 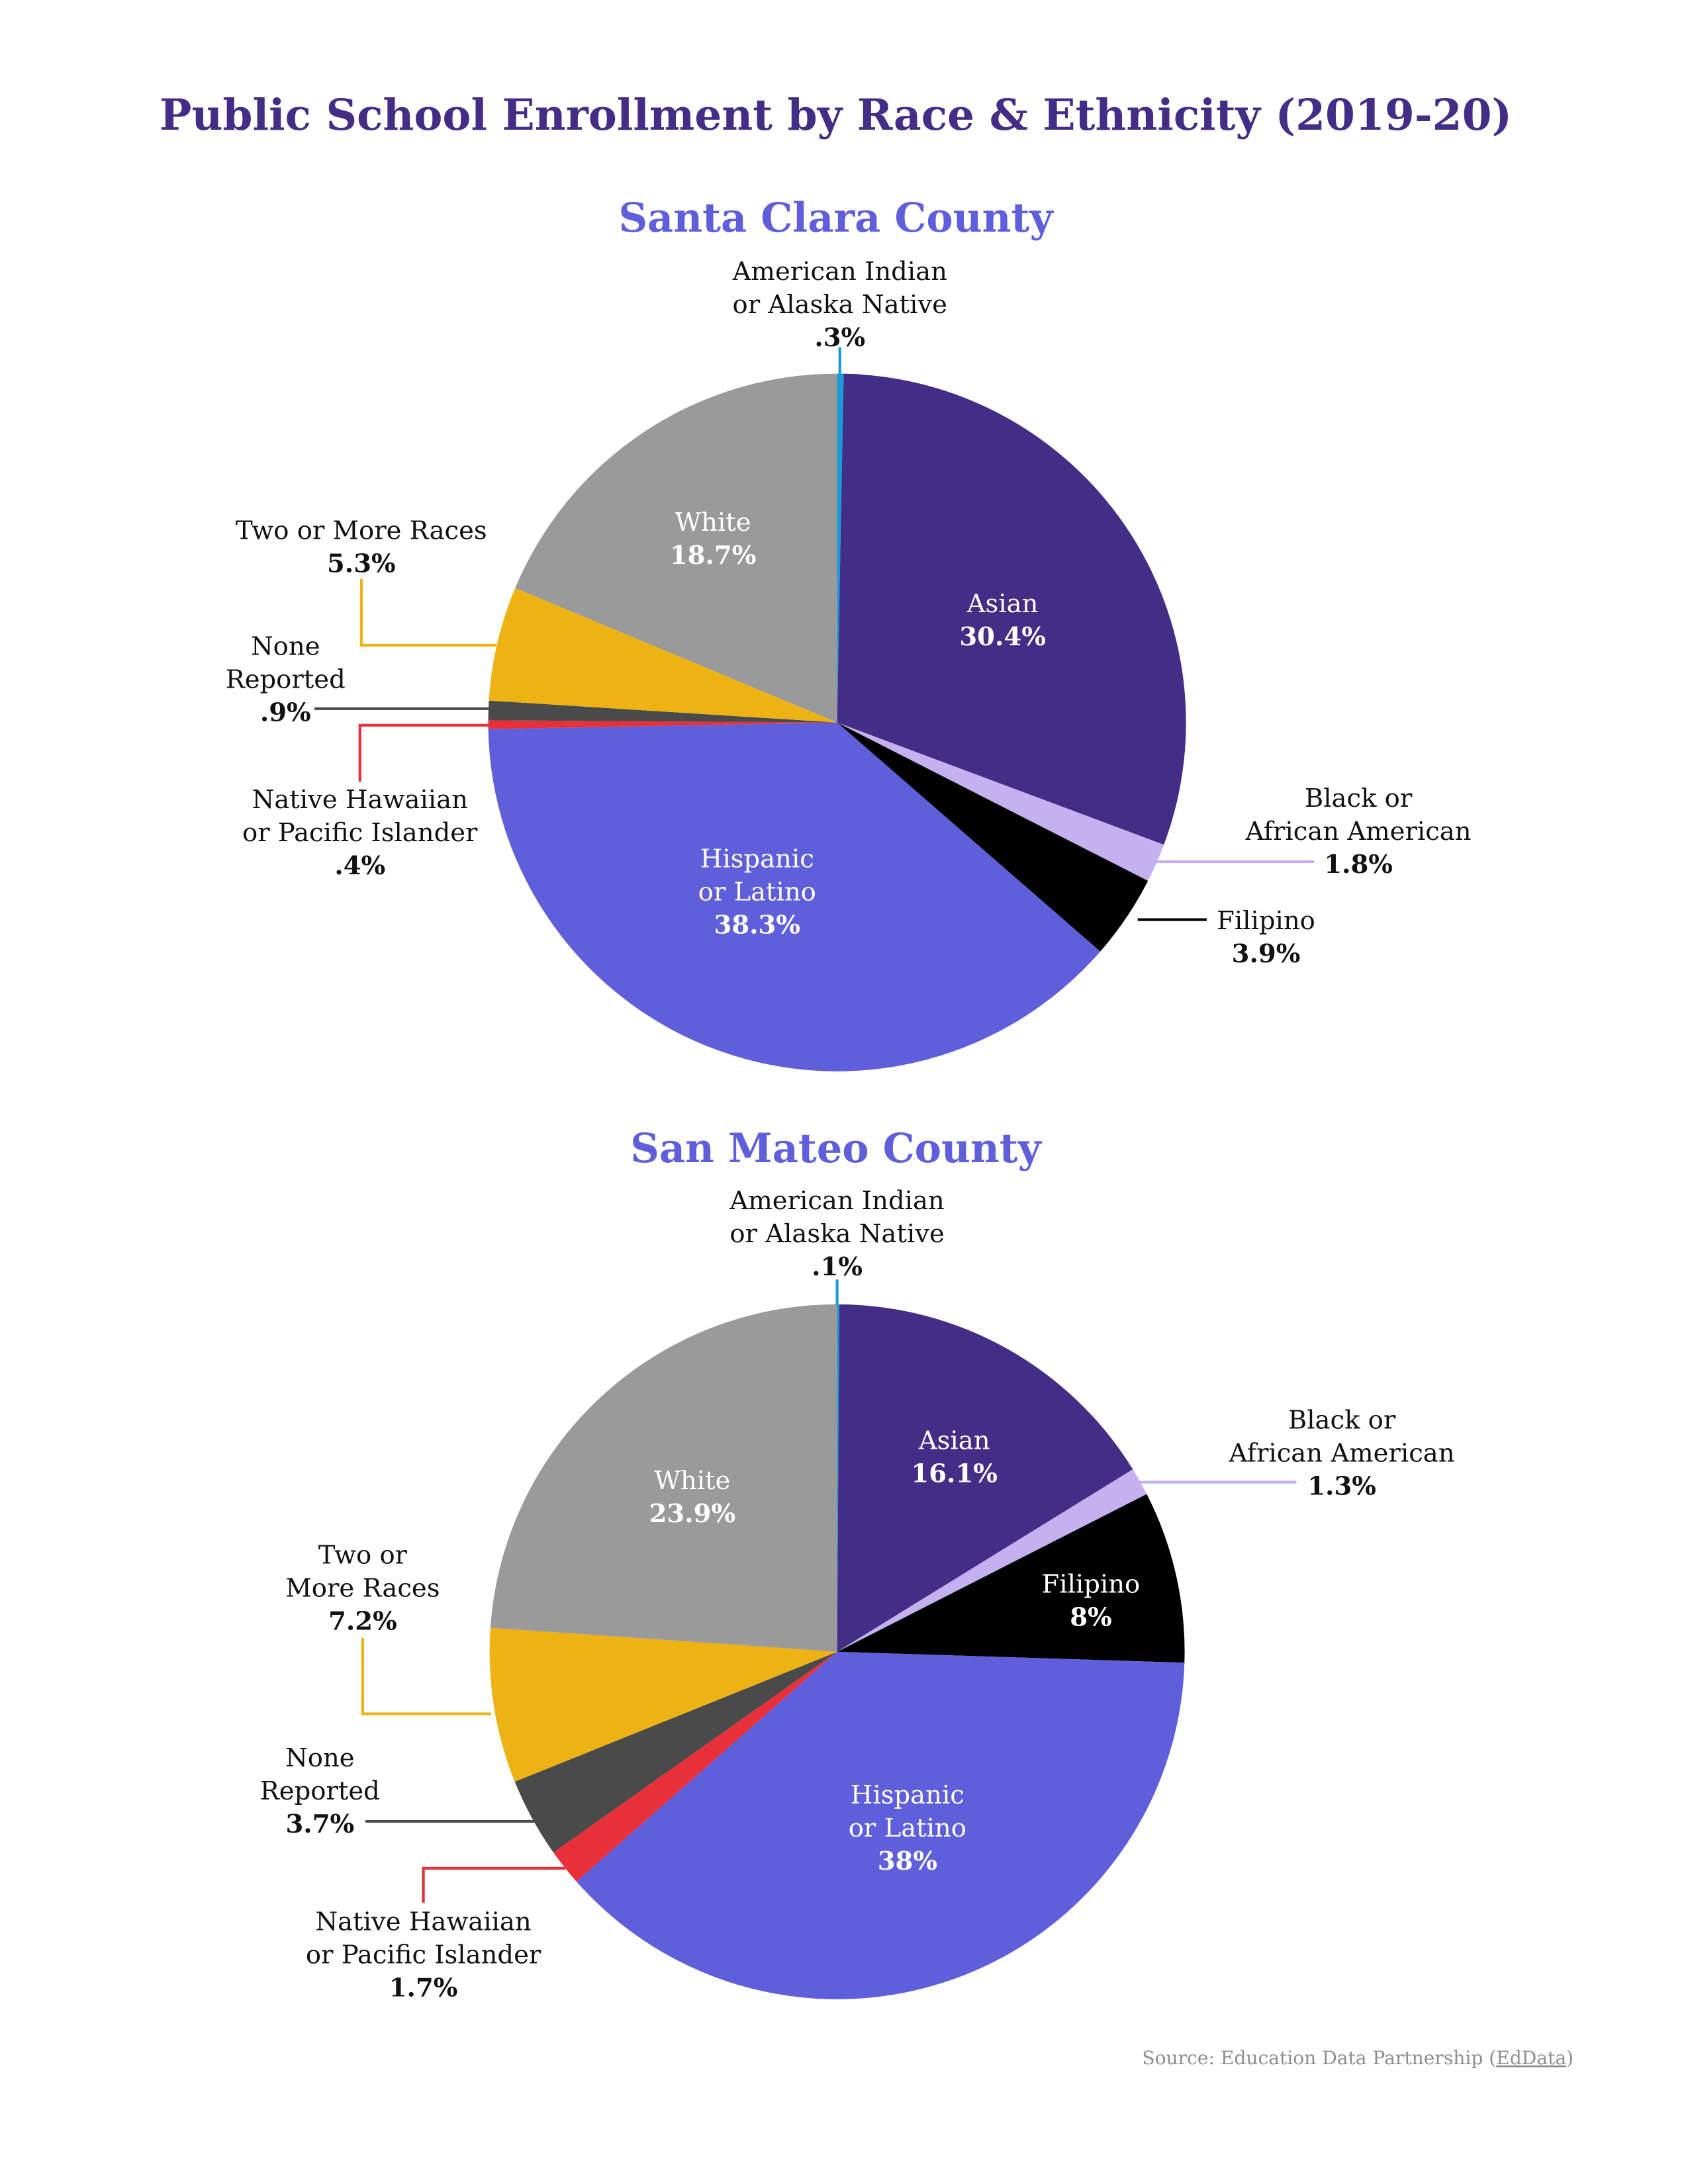 I want to click on data-label-filipino: Filipino 8%, so click(x=1091, y=1601).